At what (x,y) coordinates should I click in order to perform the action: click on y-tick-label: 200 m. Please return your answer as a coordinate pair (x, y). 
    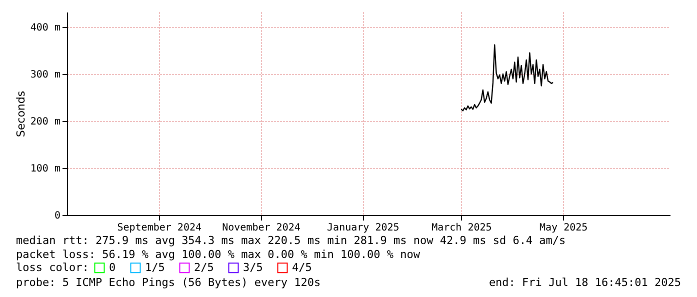
    Looking at the image, I should click on (45, 122).